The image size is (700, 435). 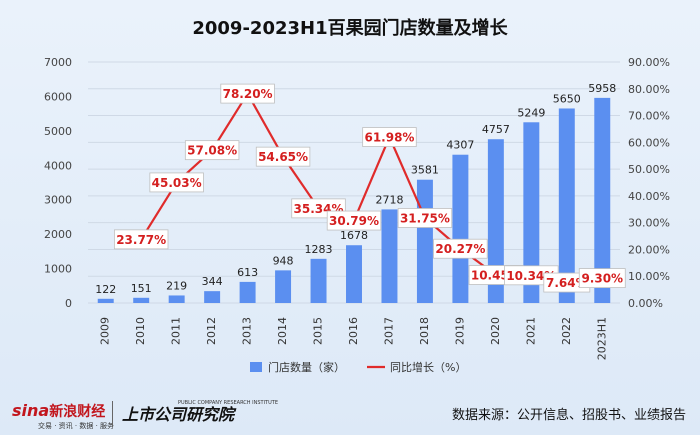 I want to click on legend-bar-label: 门店数量（家）, so click(x=306, y=367).